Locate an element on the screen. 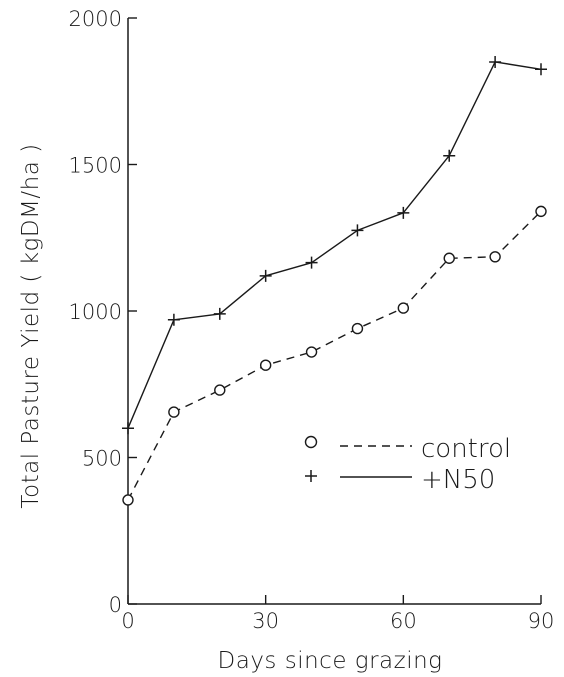 This screenshot has height=677, width=564. x-tick-label: 90 is located at coordinates (541, 621).